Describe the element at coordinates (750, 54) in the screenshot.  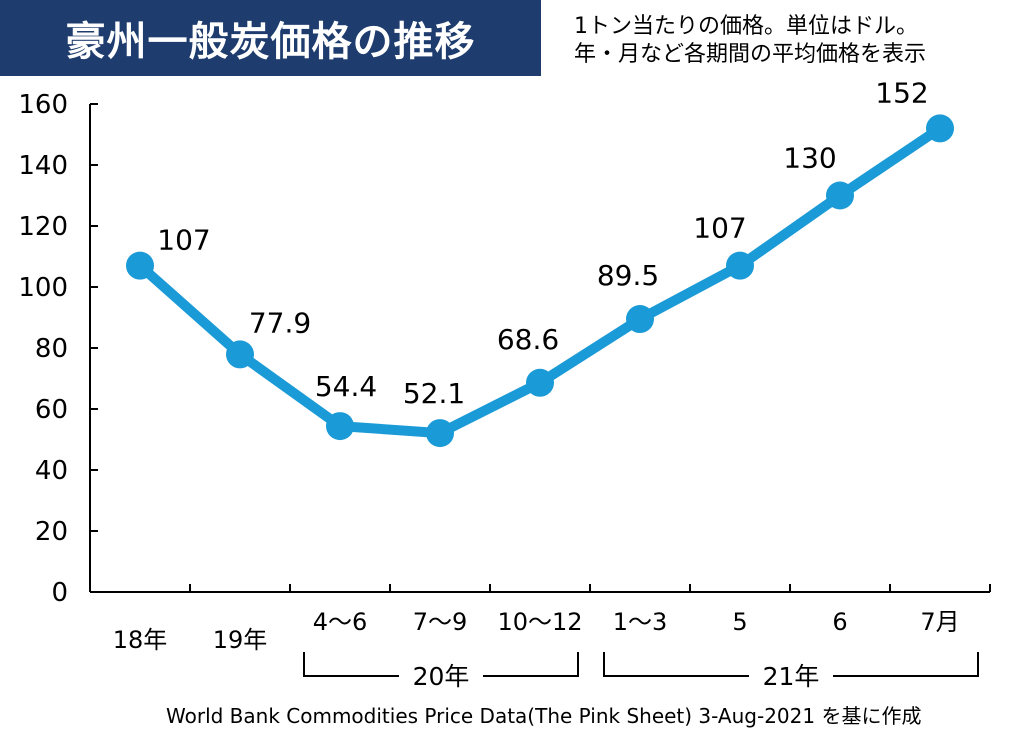
I see `period-note: 年・月など各期間の平均価格を表示` at that location.